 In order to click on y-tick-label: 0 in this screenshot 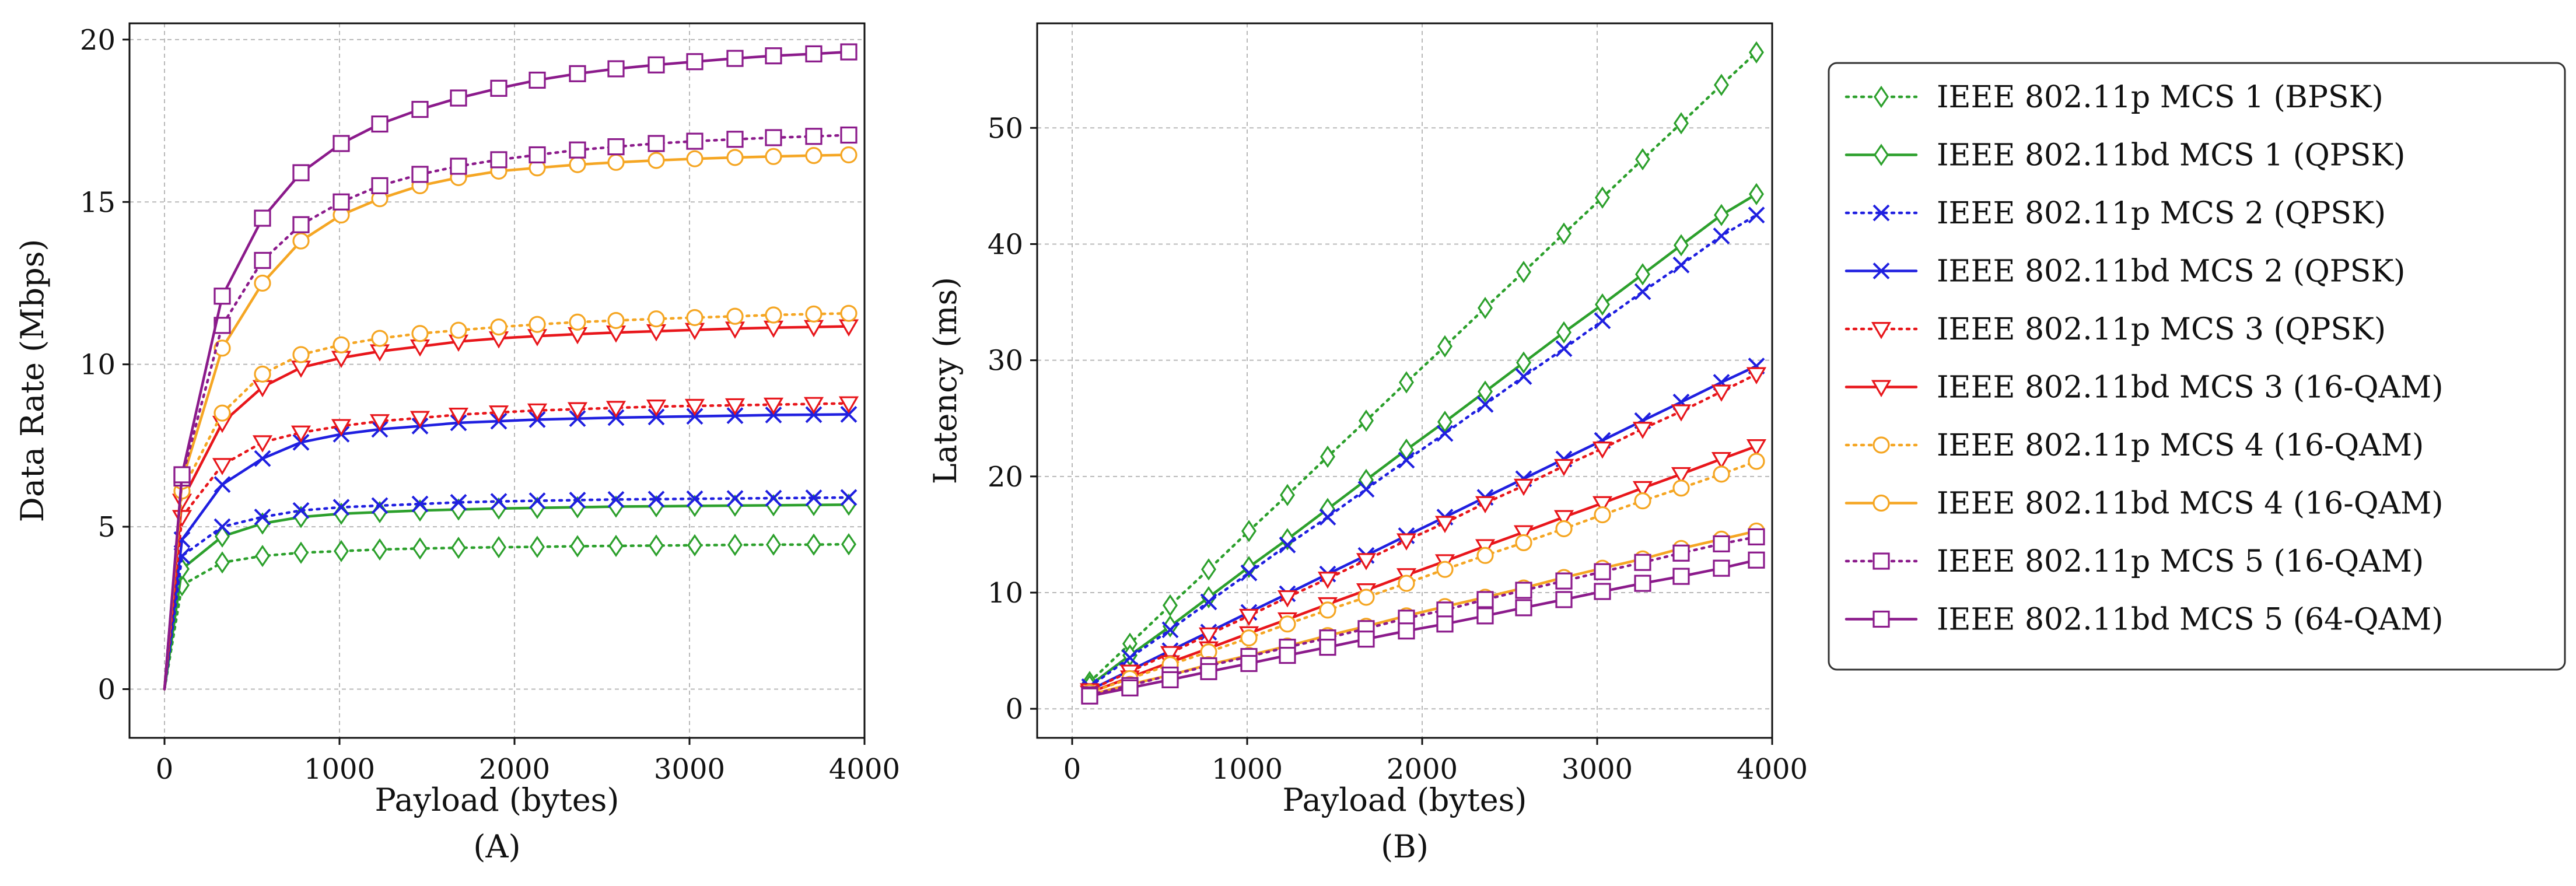, I will do `click(1014, 709)`.